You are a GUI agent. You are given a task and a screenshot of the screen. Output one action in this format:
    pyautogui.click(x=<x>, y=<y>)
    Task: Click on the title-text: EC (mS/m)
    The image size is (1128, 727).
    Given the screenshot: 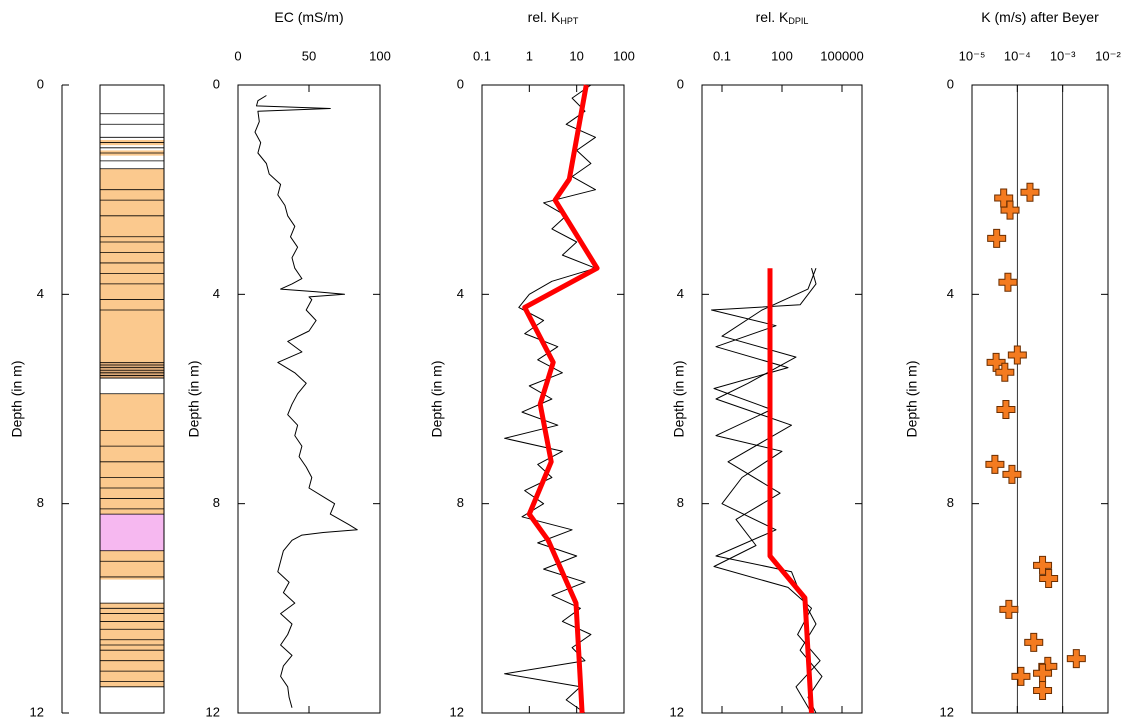 What is the action you would take?
    pyautogui.click(x=308, y=17)
    